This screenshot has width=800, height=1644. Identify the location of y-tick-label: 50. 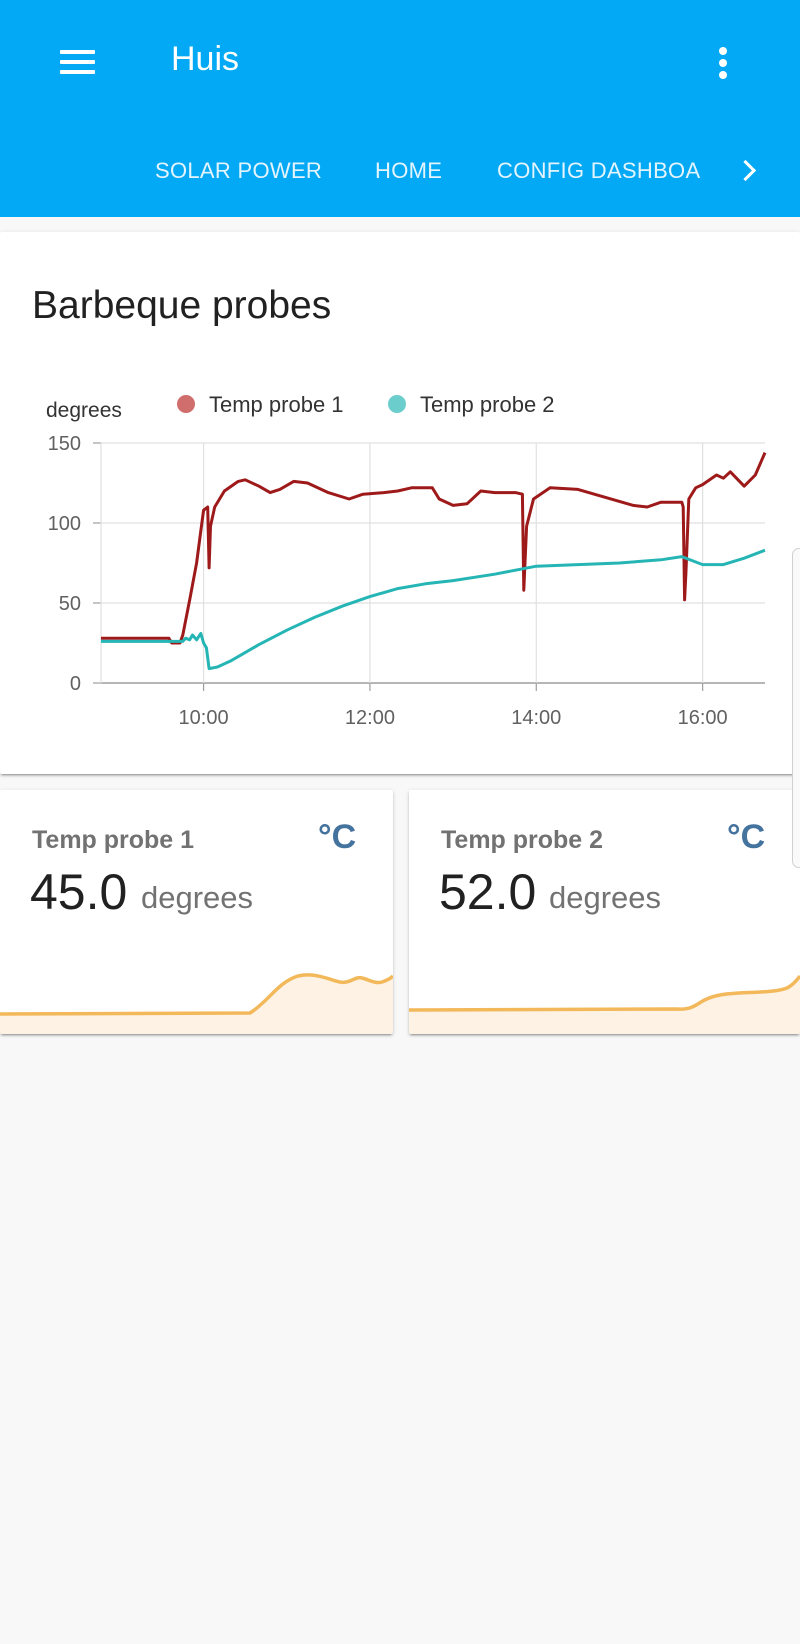
(70, 604).